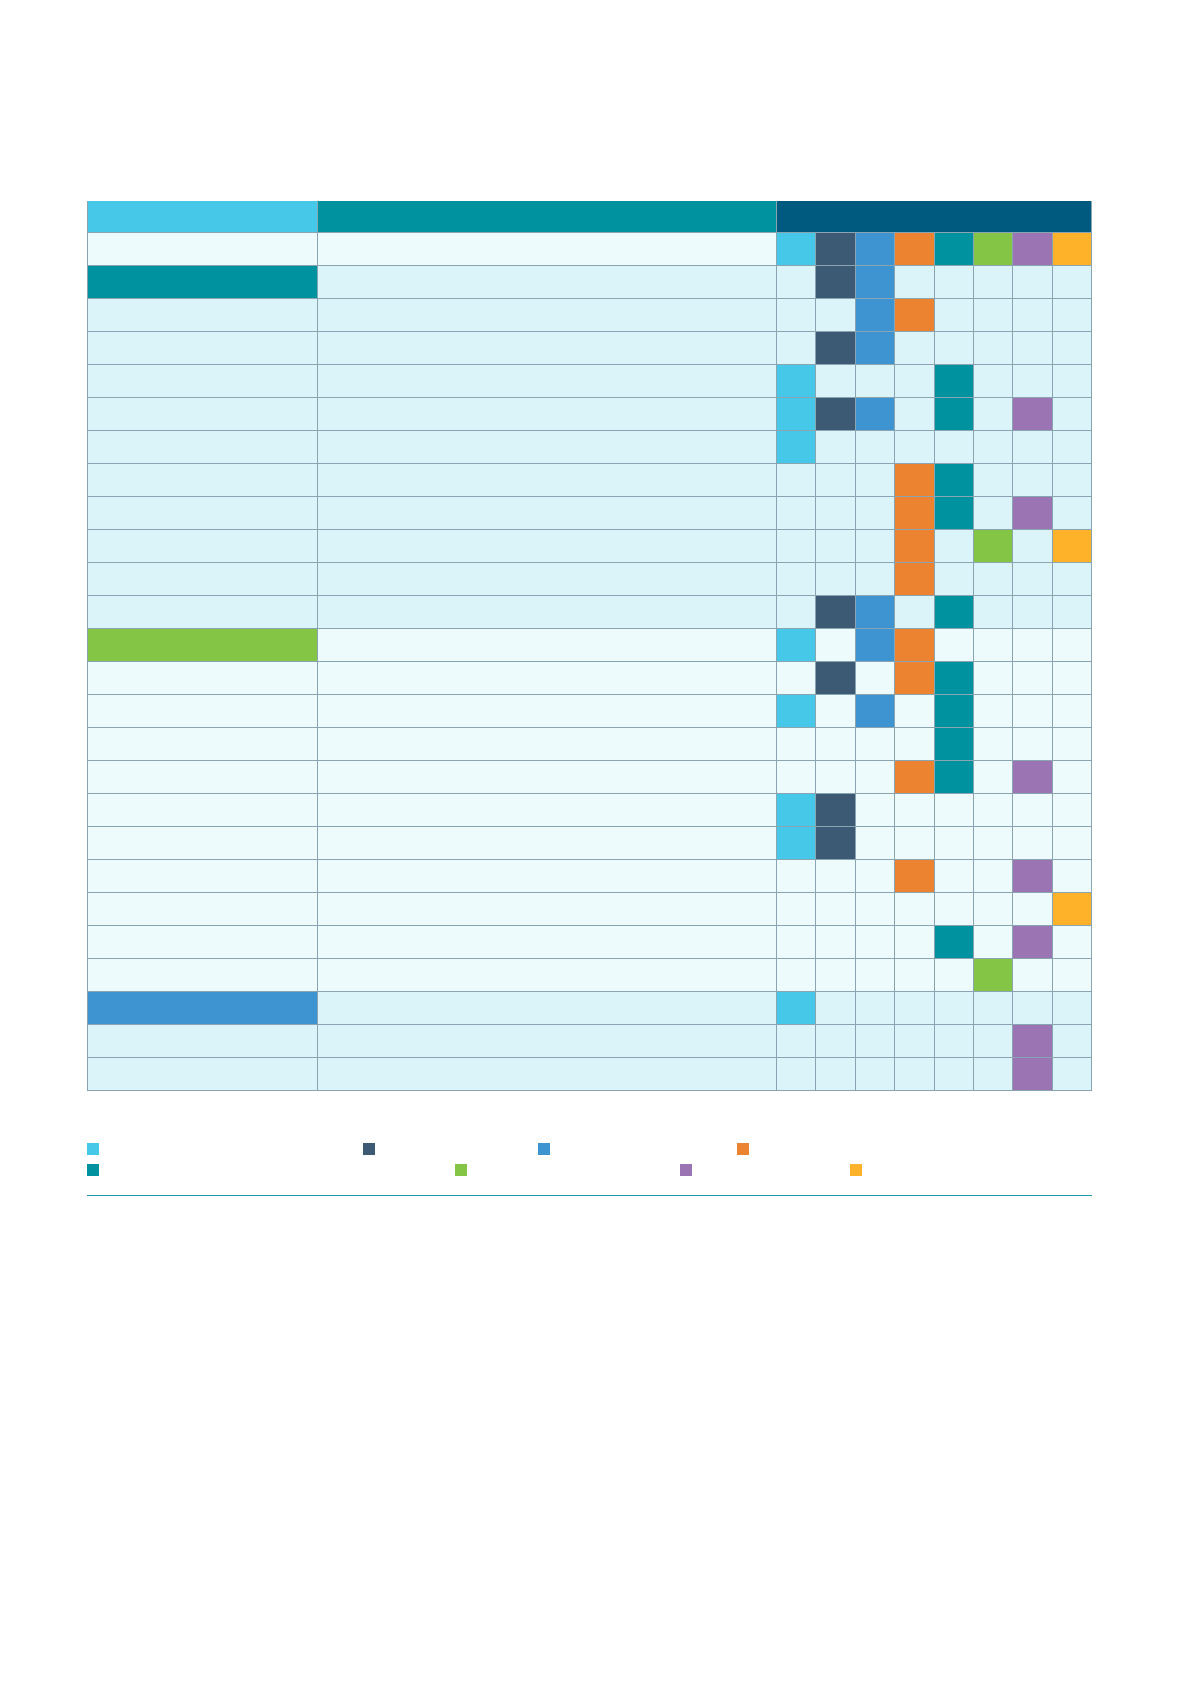 Image resolution: width=1196 pixels, height=1692 pixels. I want to click on footer-rule, so click(589, 1195).